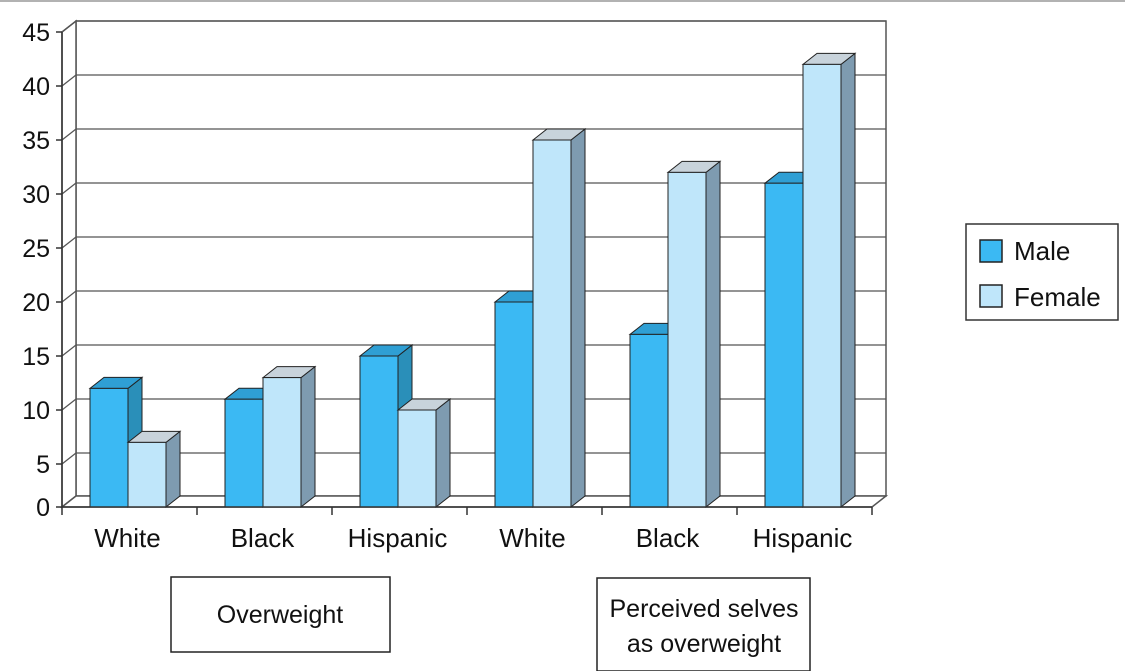  Describe the element at coordinates (43, 508) in the screenshot. I see `y-tick-label: 0` at that location.